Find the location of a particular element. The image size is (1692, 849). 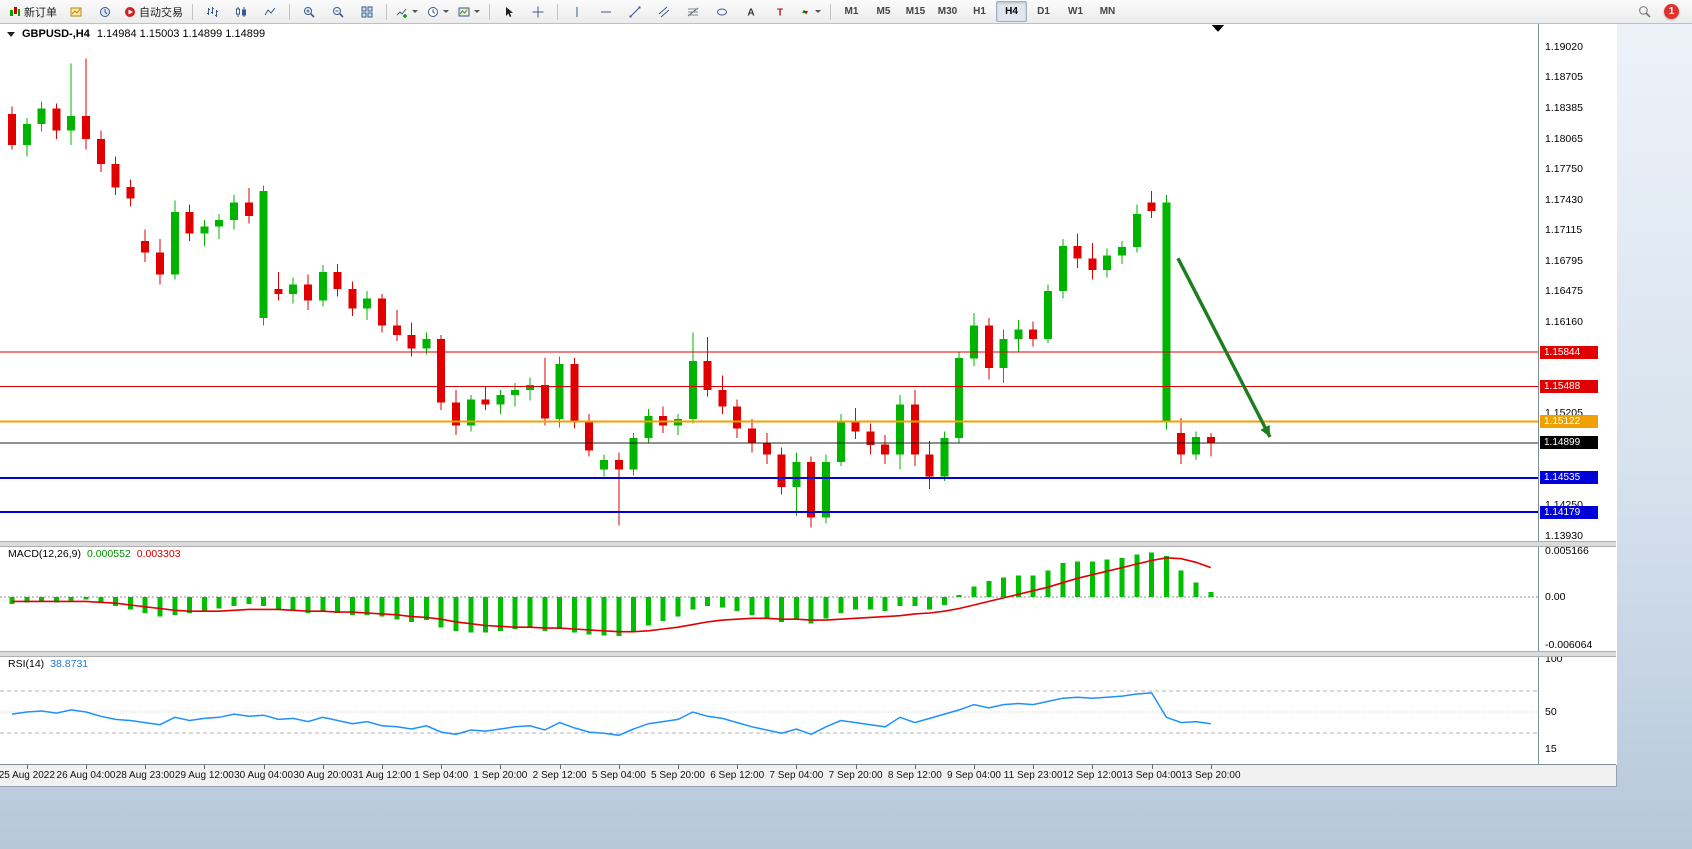

timeframe-h1: H1 is located at coordinates (979, 11).